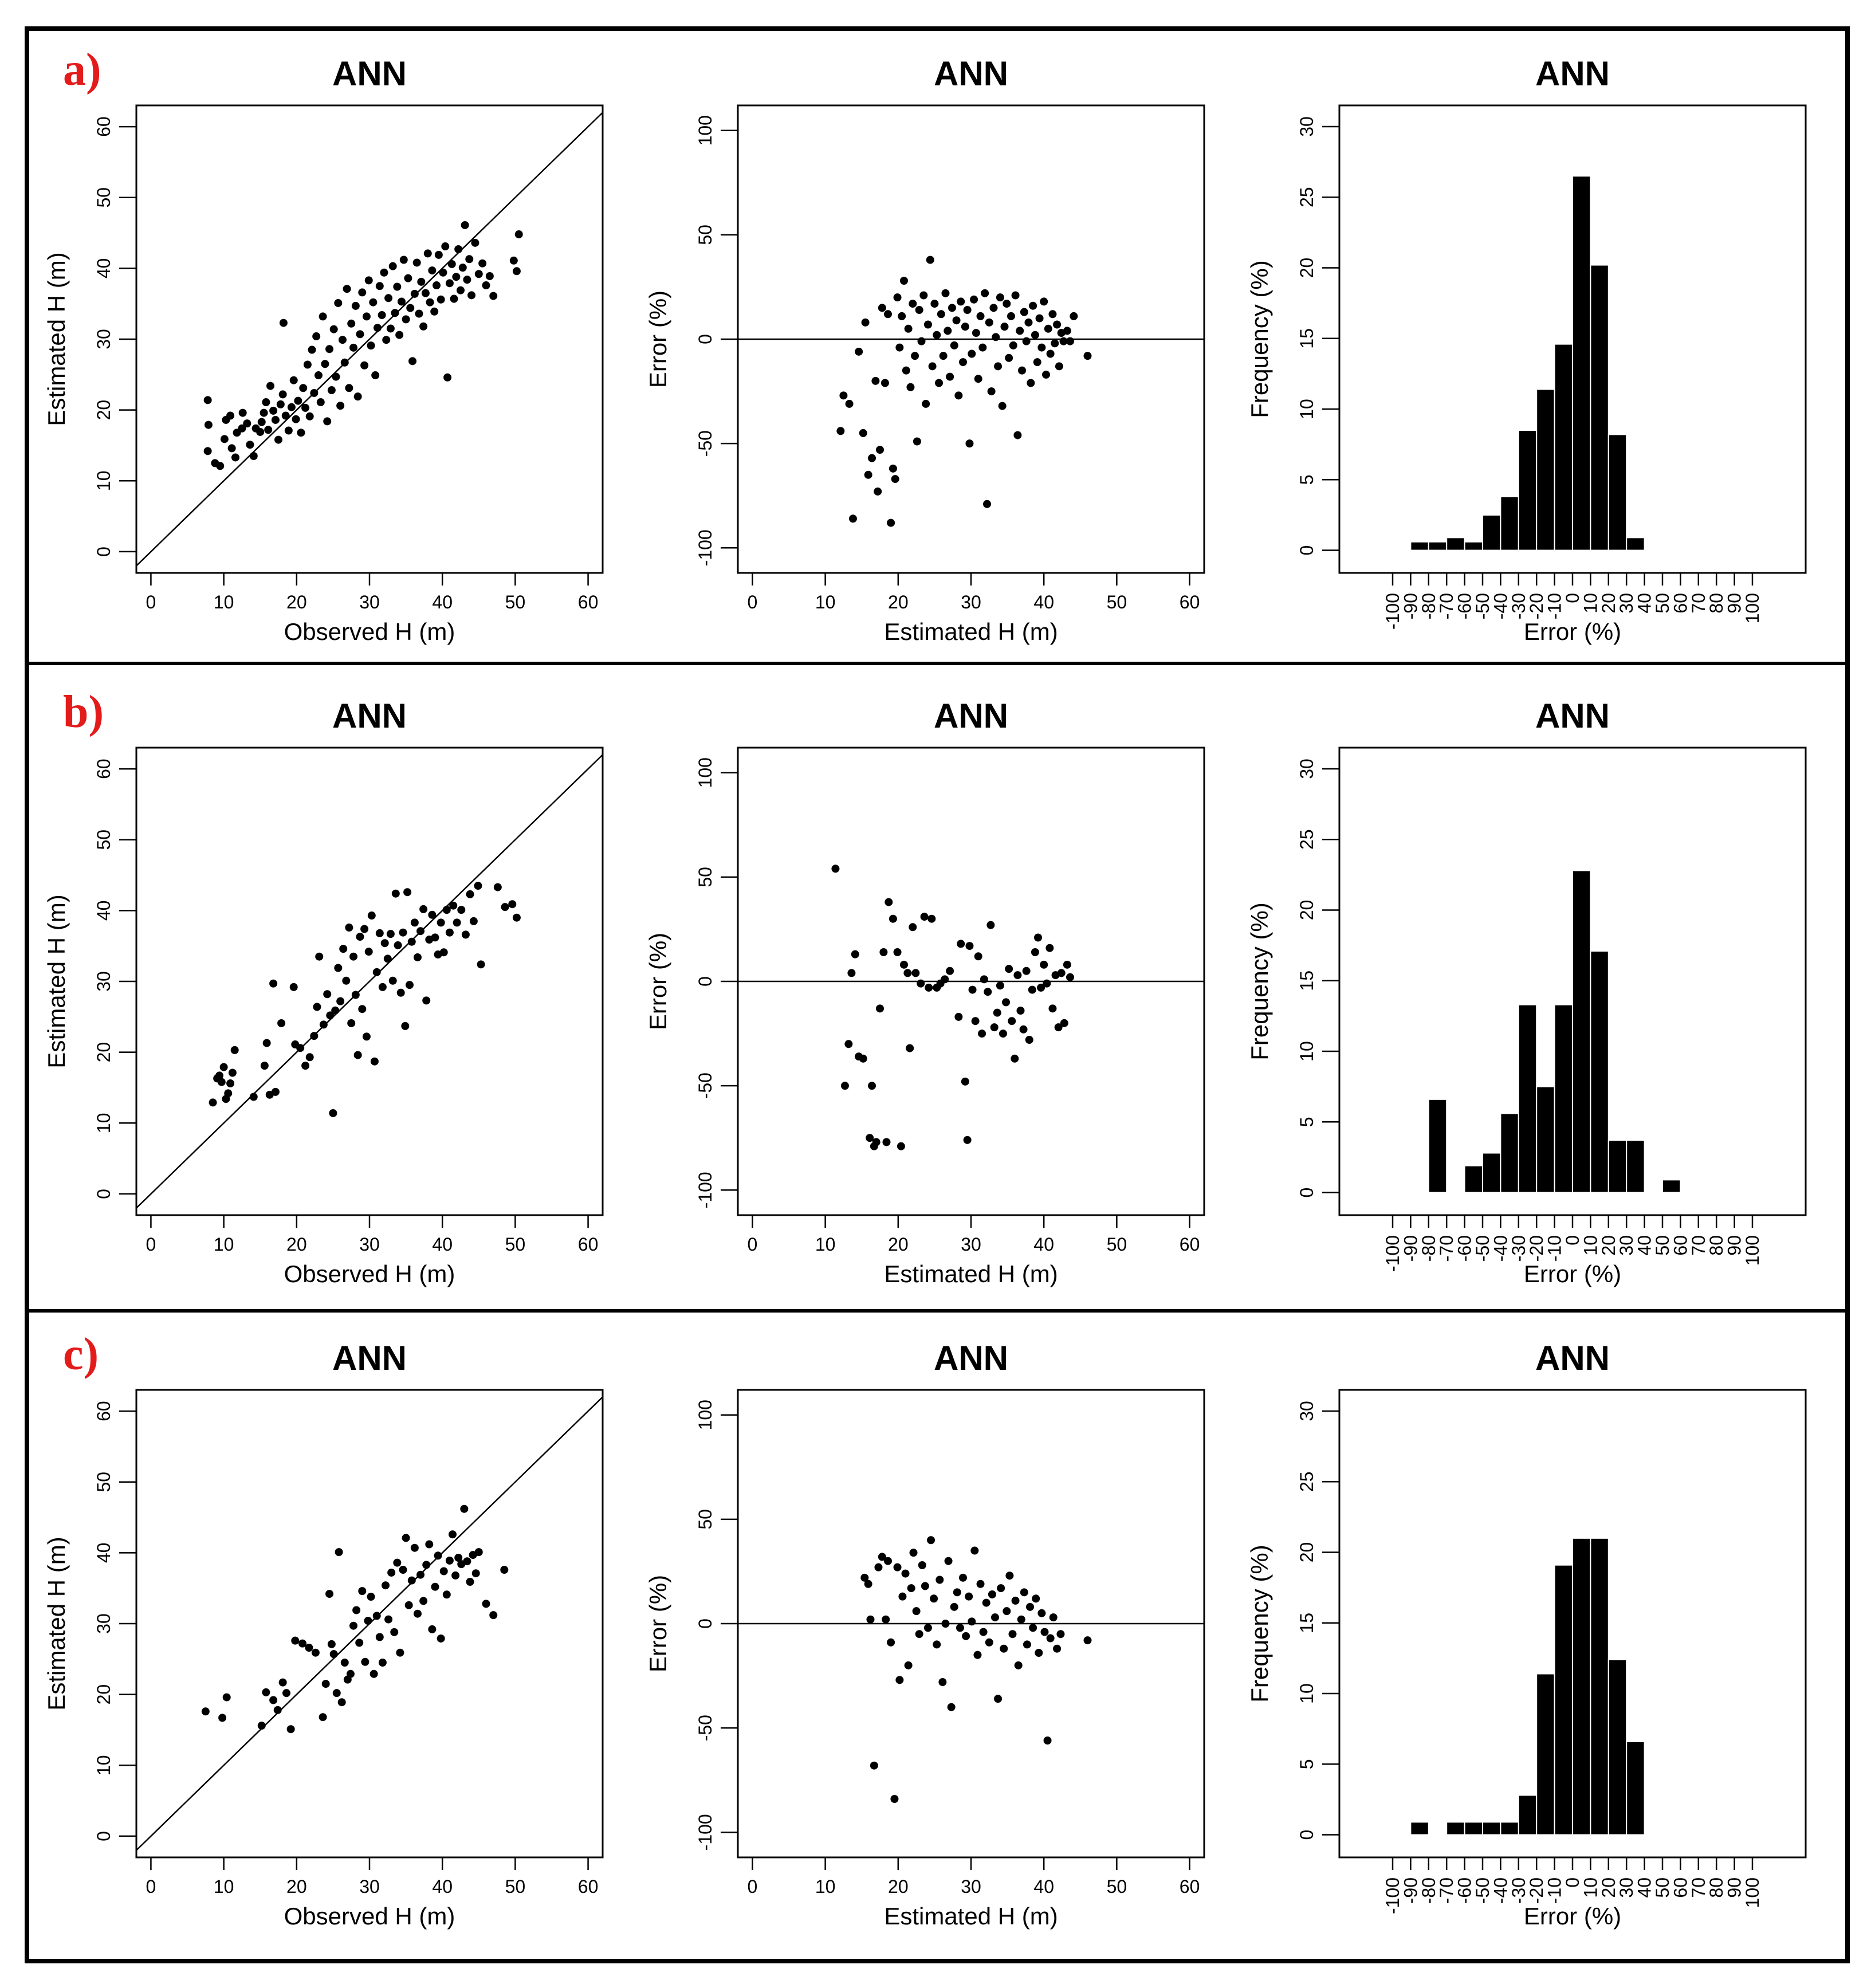 The width and height of the screenshot is (1875, 1988). I want to click on x-tick-label: -40, so click(1501, 1890).